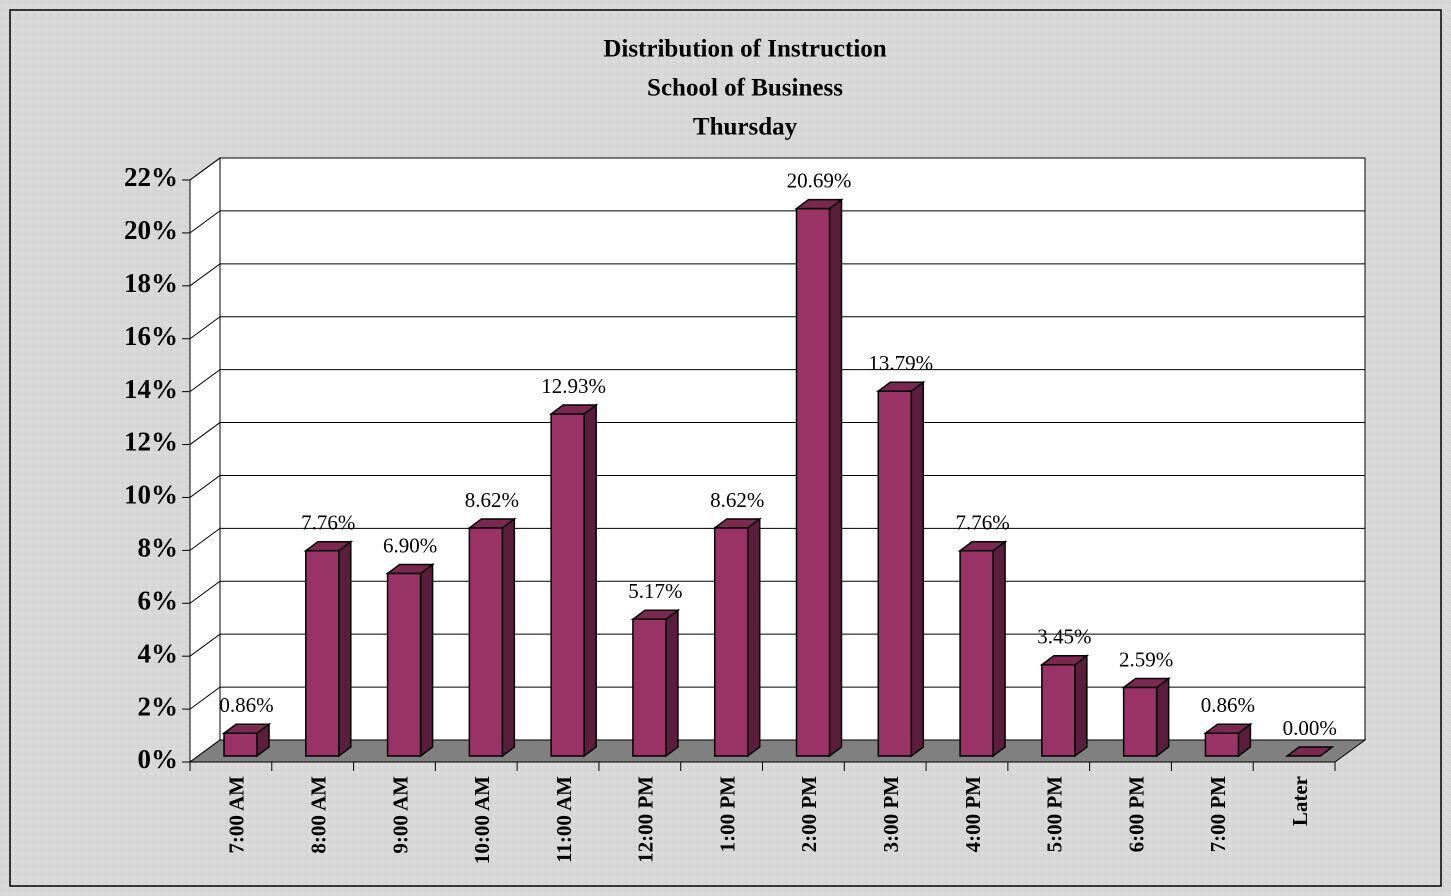 The width and height of the screenshot is (1451, 896). What do you see at coordinates (151, 389) in the screenshot?
I see `y-tick-label: 14%` at bounding box center [151, 389].